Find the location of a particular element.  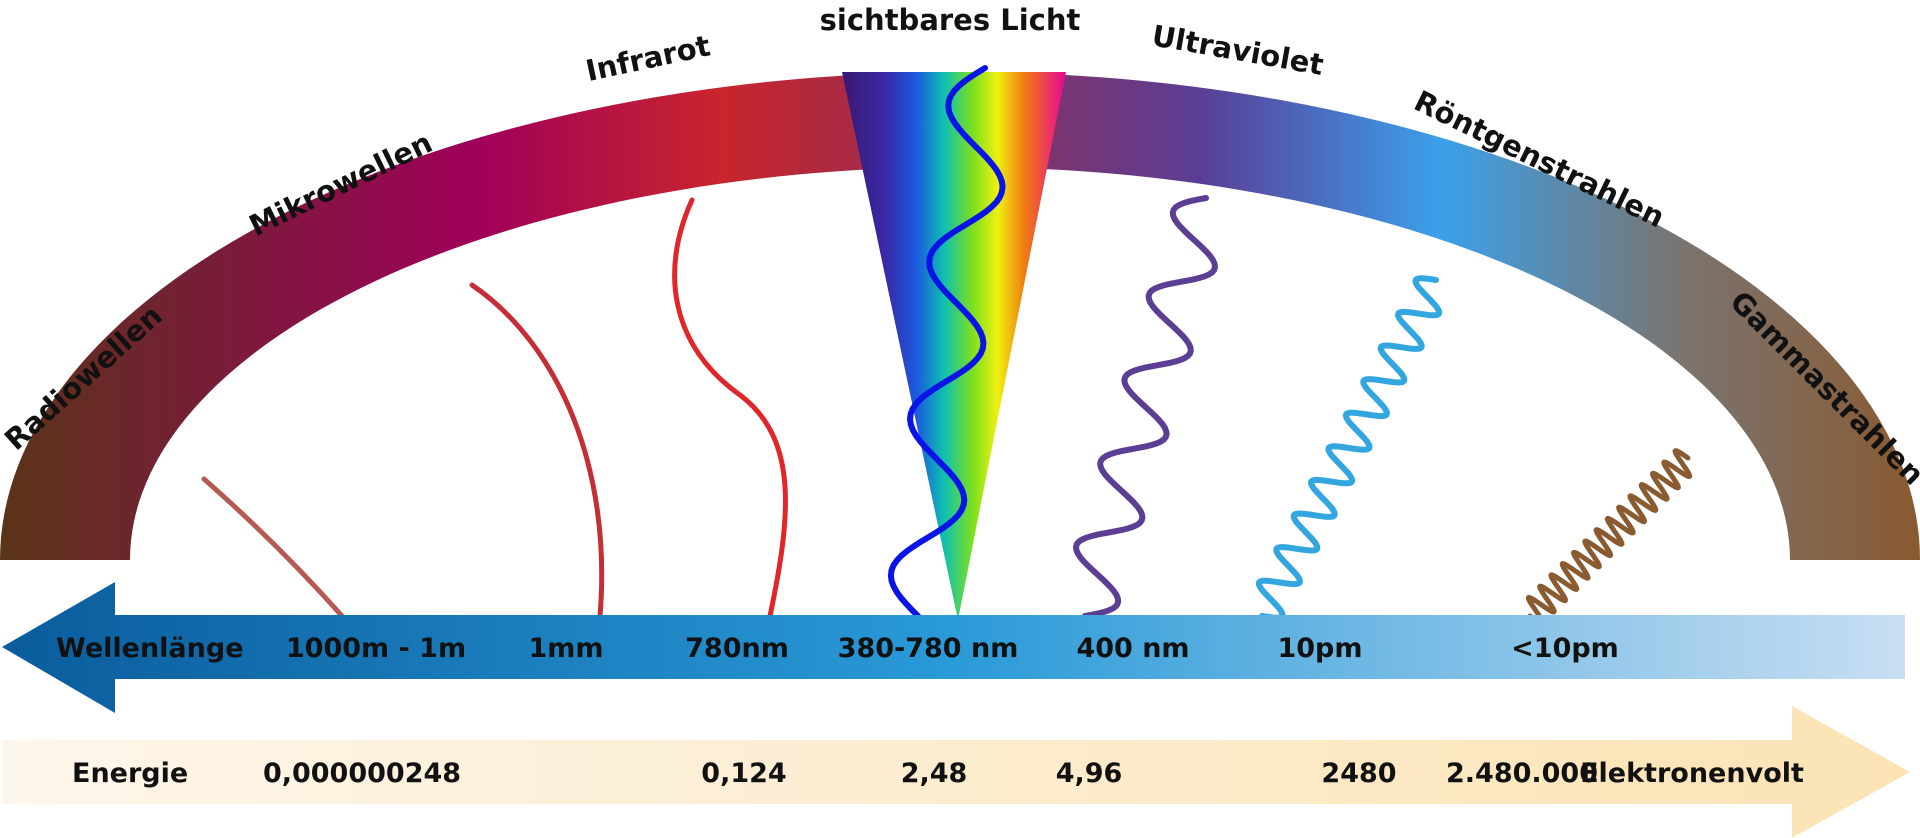

energy-unit: Elektronenvolt is located at coordinates (1692, 773).